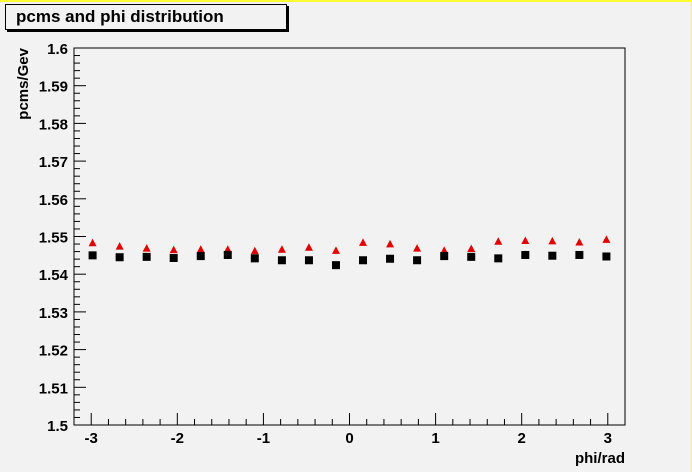 Image resolution: width=692 pixels, height=472 pixels. I want to click on chart-title: pcms and phi distribution, so click(146, 17).